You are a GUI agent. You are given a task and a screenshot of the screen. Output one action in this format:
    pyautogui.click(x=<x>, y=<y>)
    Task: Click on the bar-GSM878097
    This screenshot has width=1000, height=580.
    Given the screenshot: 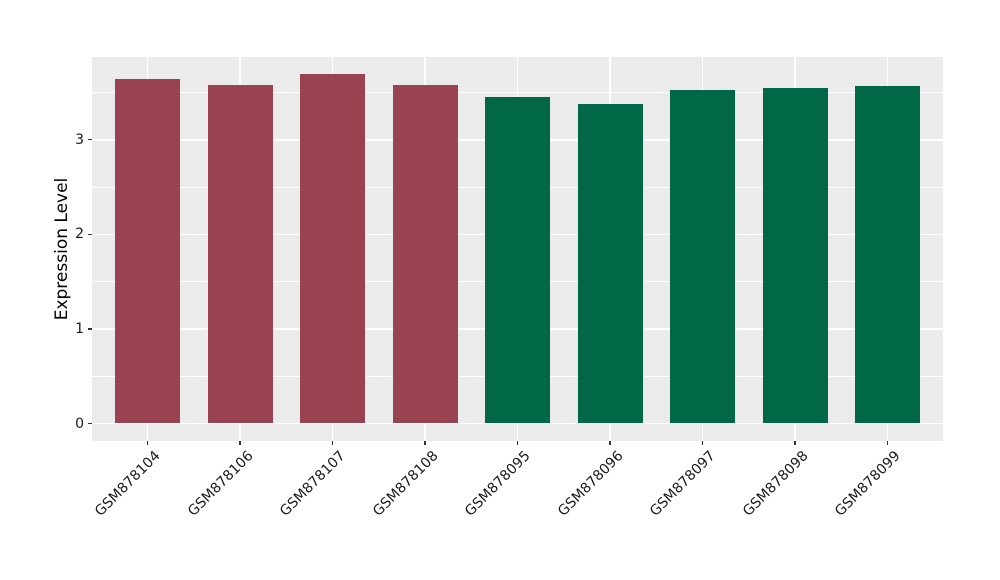 What is the action you would take?
    pyautogui.click(x=702, y=256)
    